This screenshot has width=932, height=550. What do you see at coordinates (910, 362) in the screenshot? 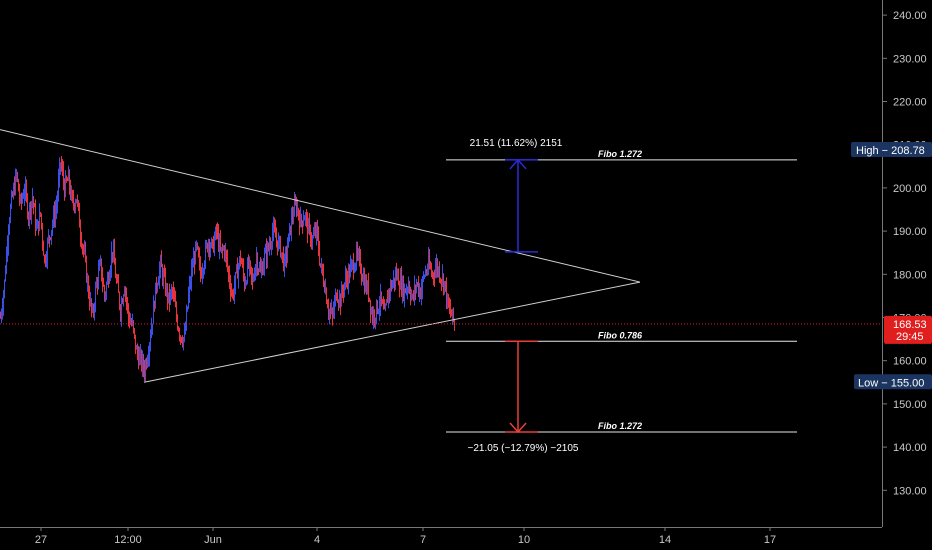
I see `y-tick-label: 160.00` at bounding box center [910, 362].